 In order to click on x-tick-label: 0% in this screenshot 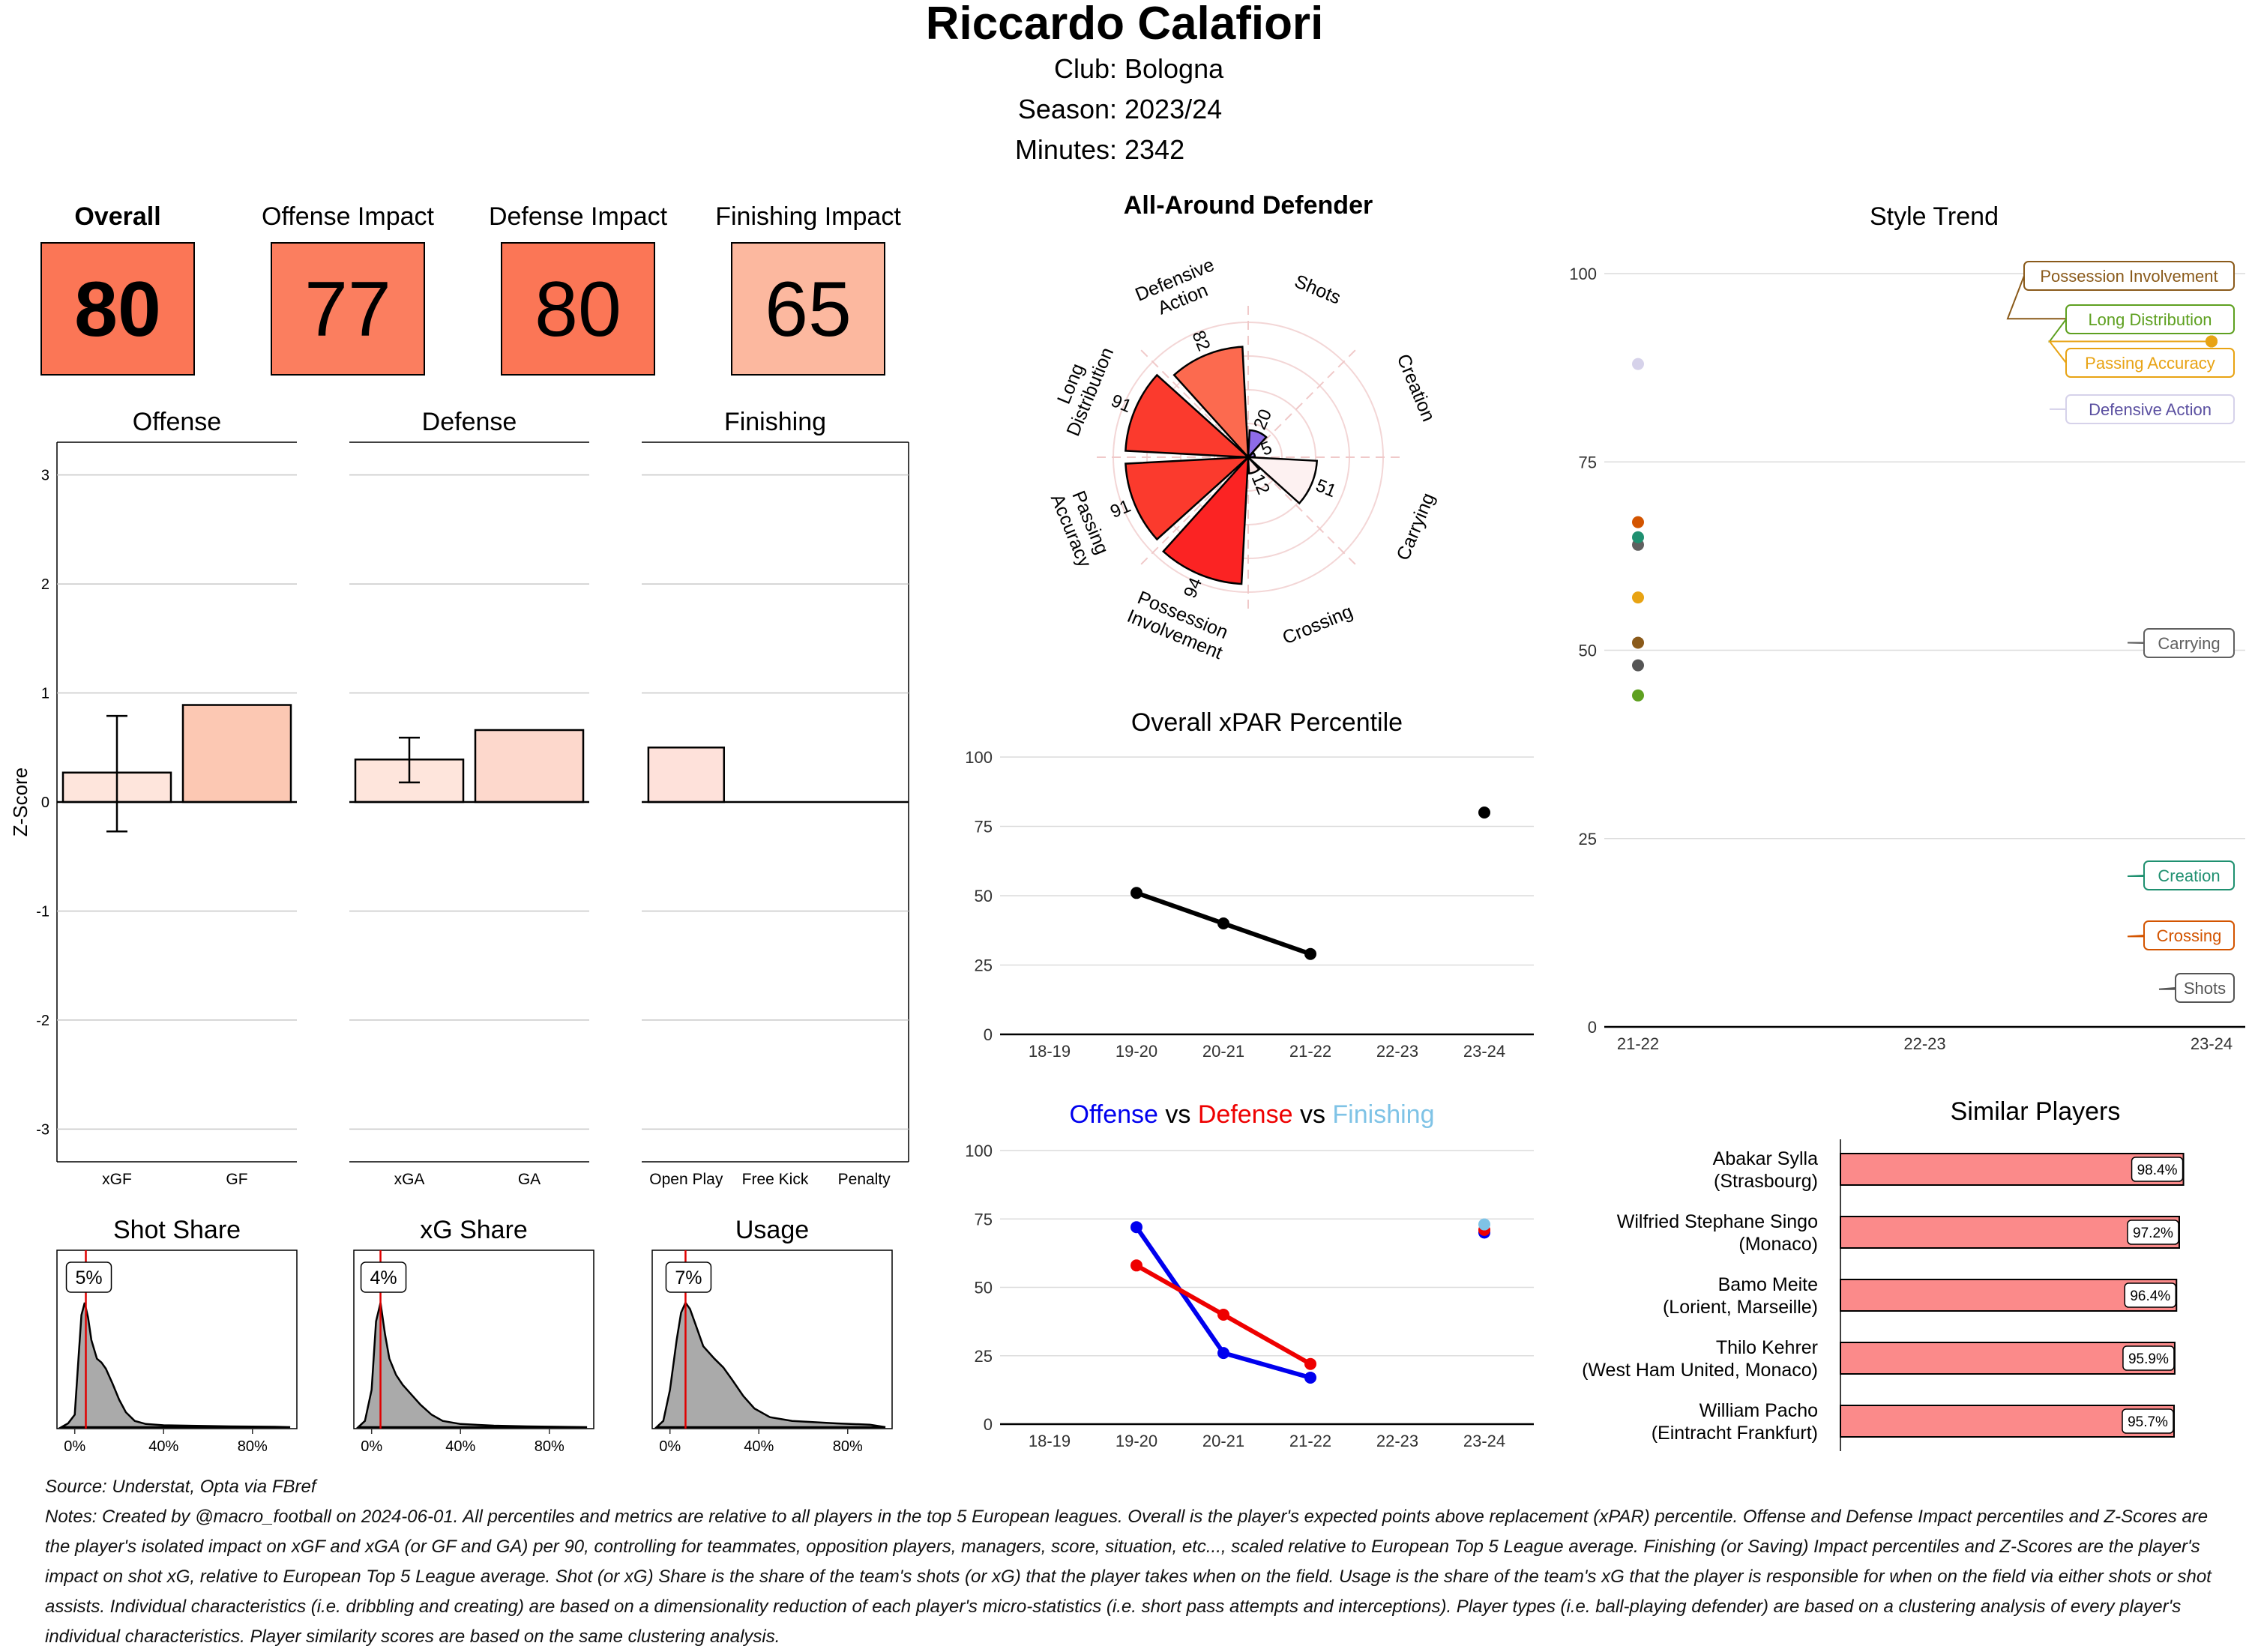, I will do `click(74, 1446)`.